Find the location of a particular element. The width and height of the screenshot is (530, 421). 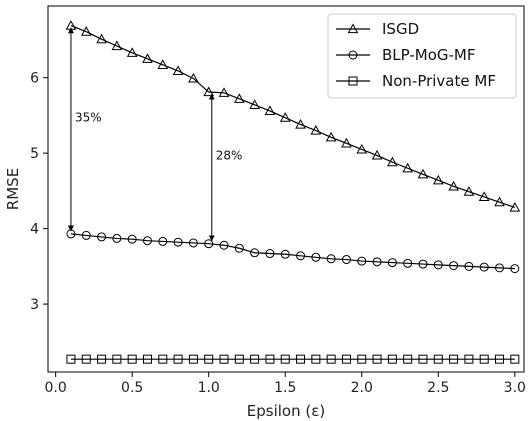

x-tick-label: 2.0 is located at coordinates (362, 388).